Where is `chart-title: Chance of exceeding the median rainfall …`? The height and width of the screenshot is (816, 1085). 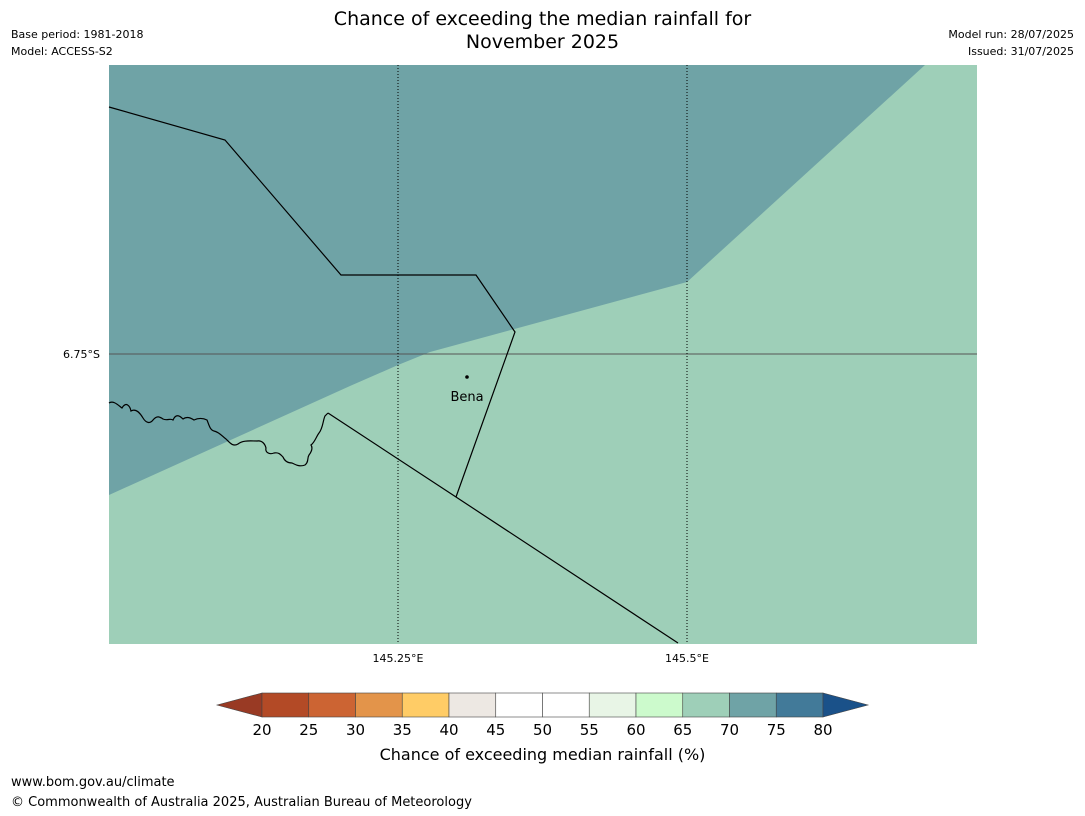
chart-title: Chance of exceeding the median rainfall … is located at coordinates (542, 31).